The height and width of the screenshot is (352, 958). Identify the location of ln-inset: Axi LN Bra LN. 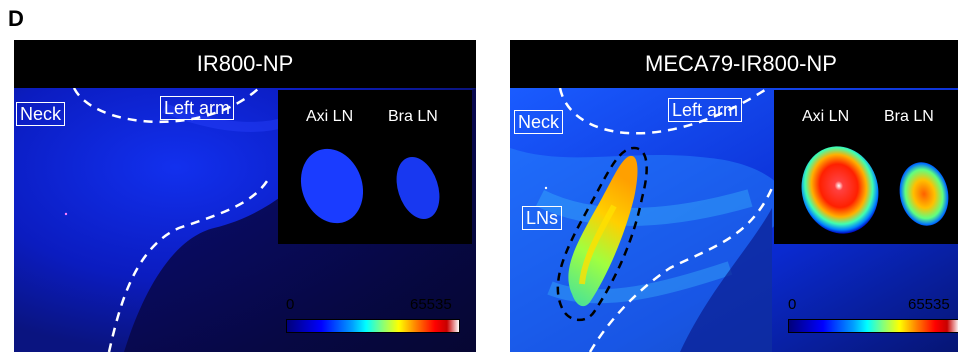
(866, 211).